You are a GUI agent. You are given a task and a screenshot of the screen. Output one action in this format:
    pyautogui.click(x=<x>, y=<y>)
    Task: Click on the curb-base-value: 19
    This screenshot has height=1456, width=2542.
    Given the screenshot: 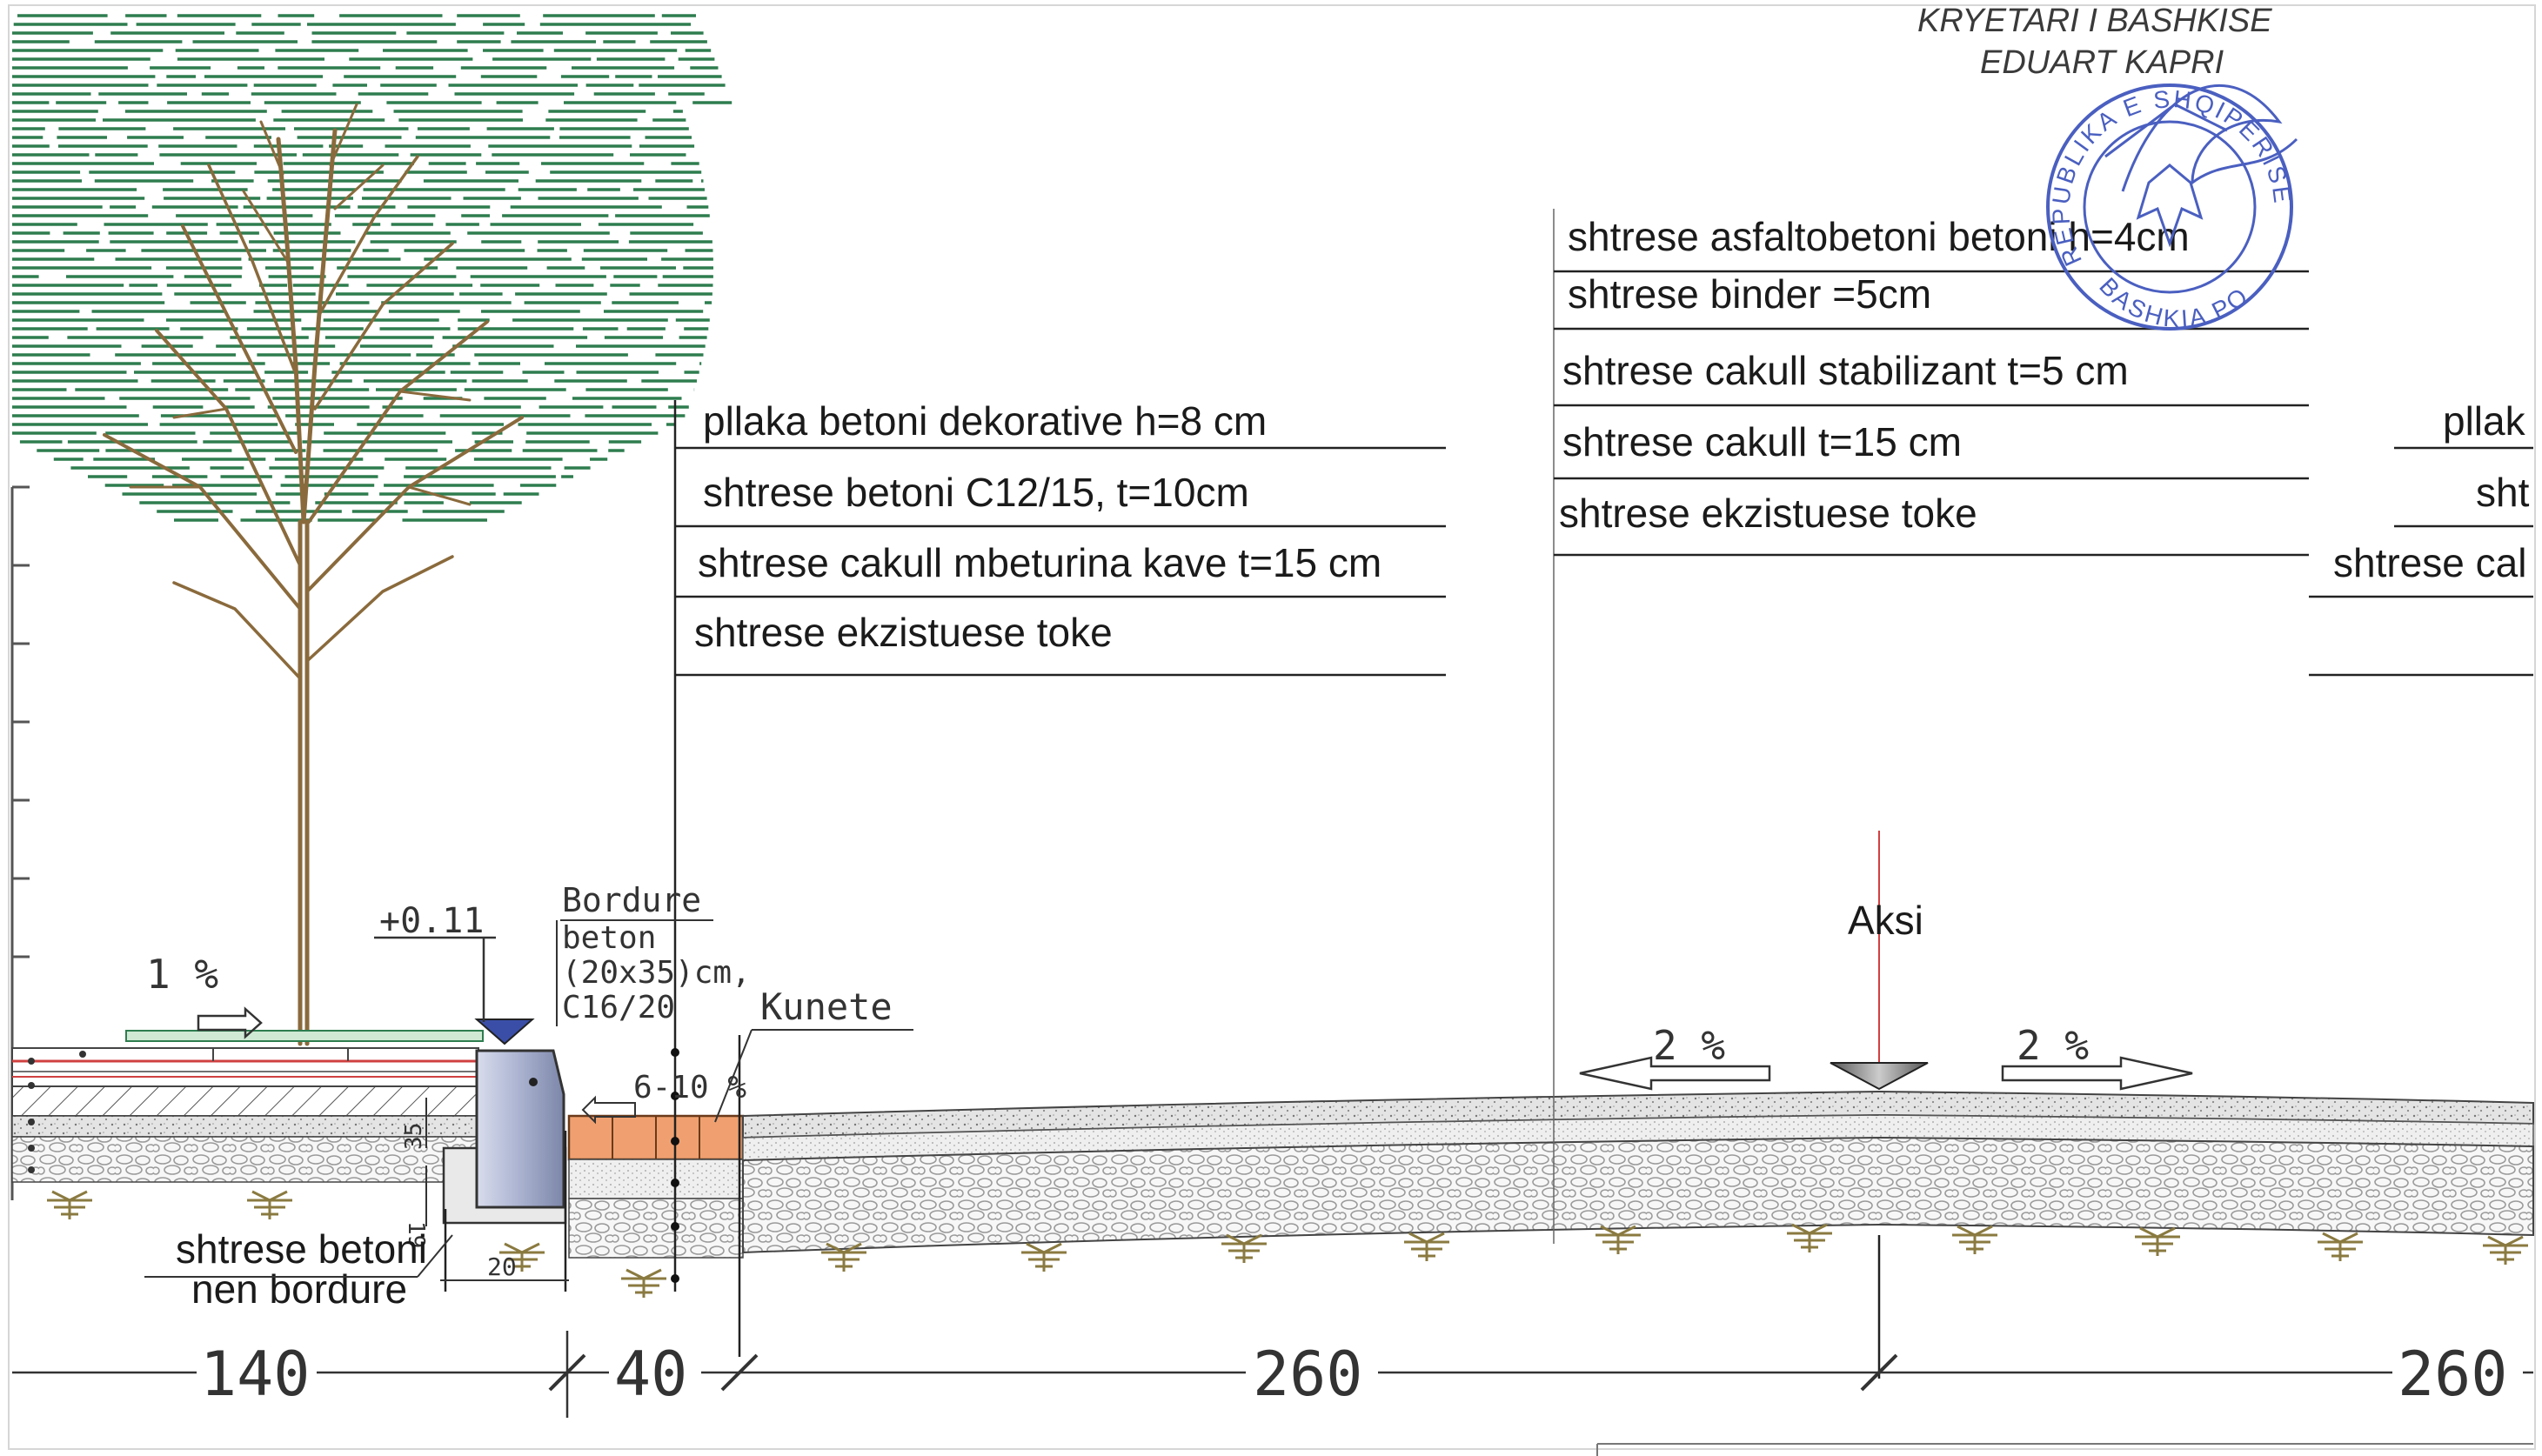 What is the action you would take?
    pyautogui.click(x=416, y=1234)
    